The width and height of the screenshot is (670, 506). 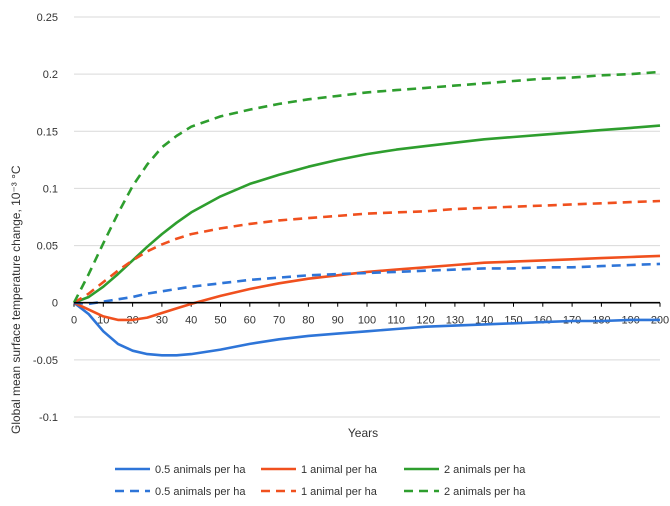 What do you see at coordinates (543, 321) in the screenshot?
I see `x-tick-label: 160` at bounding box center [543, 321].